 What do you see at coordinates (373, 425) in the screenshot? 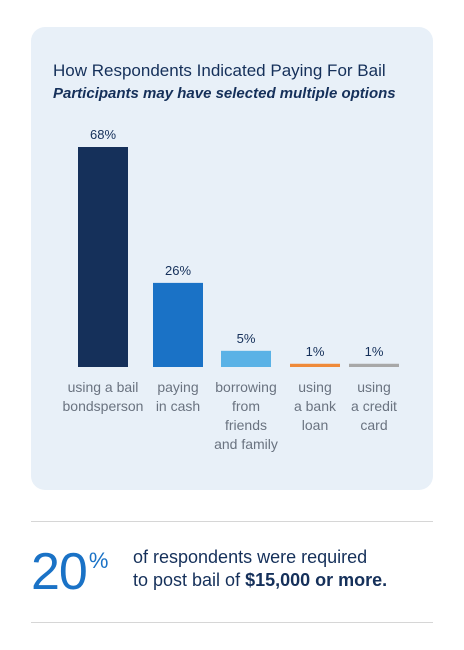
I see `category-label-4-line-2: card` at bounding box center [373, 425].